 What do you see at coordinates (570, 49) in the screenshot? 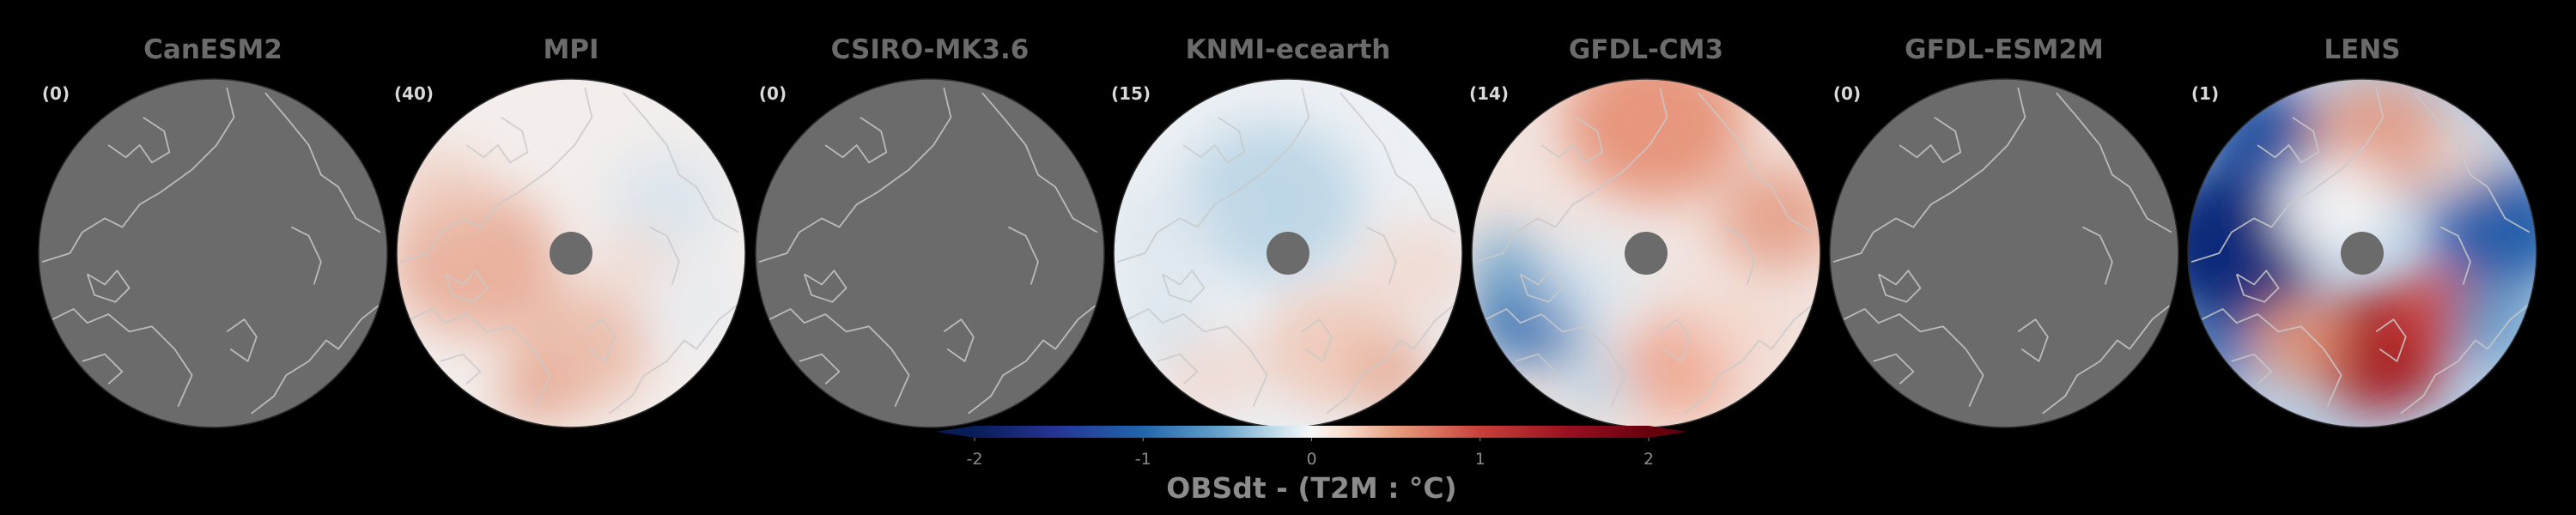
I see `panel-title: MPI` at bounding box center [570, 49].